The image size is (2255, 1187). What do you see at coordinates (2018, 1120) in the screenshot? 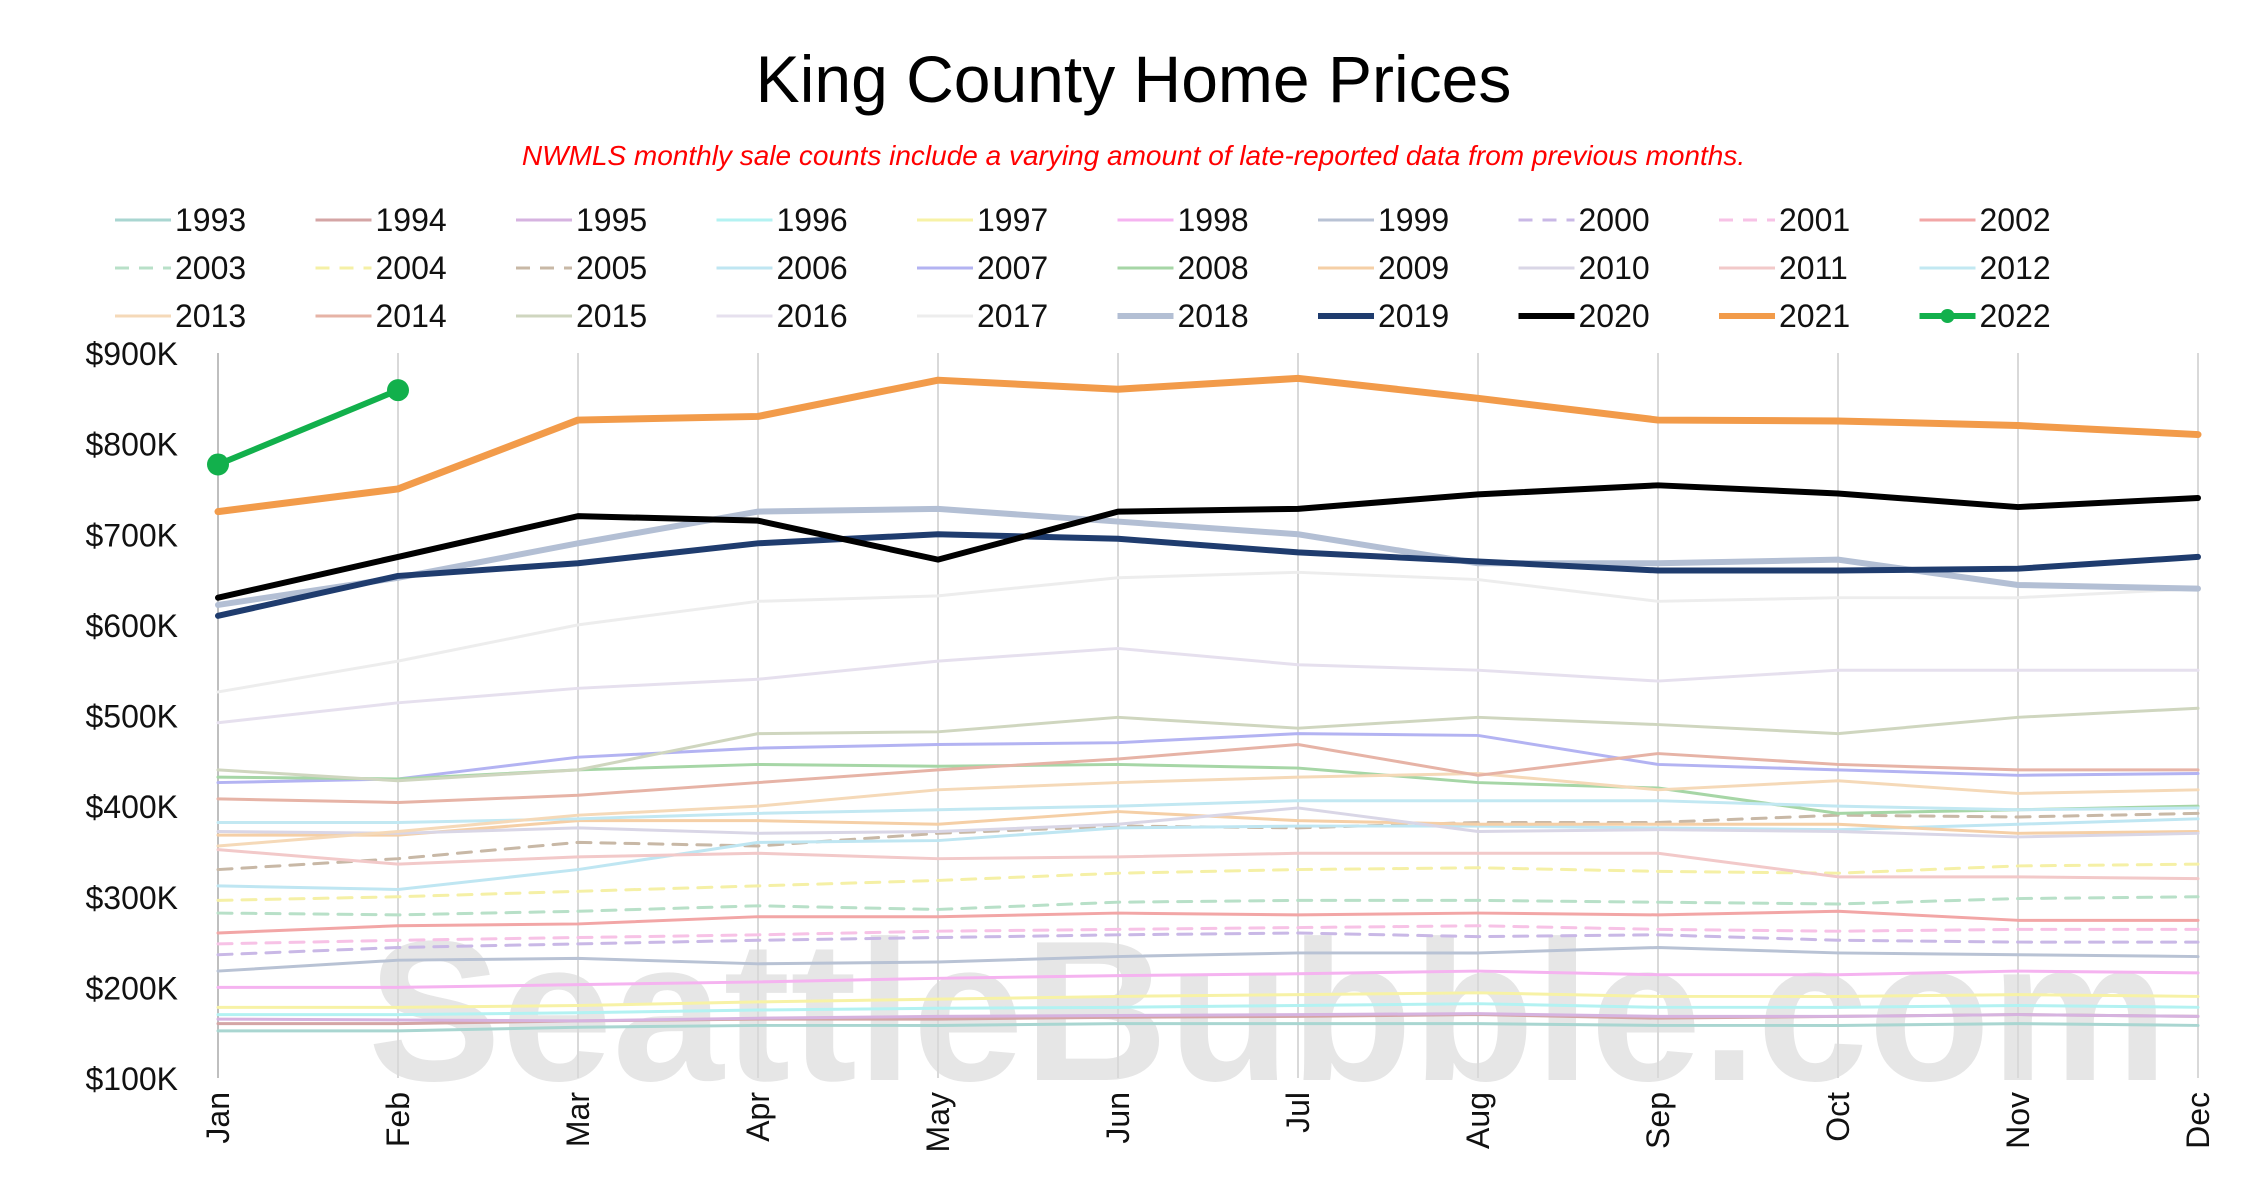
I see `x-tick-label: Nov` at bounding box center [2018, 1120].